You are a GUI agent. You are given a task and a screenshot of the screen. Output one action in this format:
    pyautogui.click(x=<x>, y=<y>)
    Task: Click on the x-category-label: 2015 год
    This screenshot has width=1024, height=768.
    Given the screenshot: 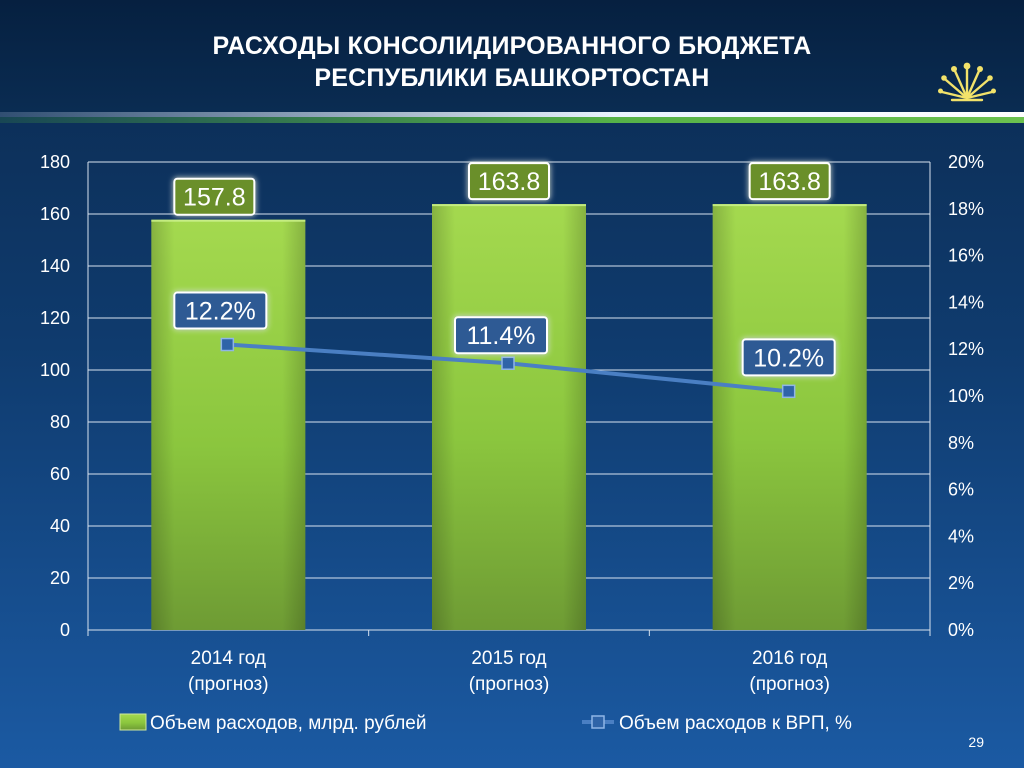 What is the action you would take?
    pyautogui.click(x=508, y=658)
    